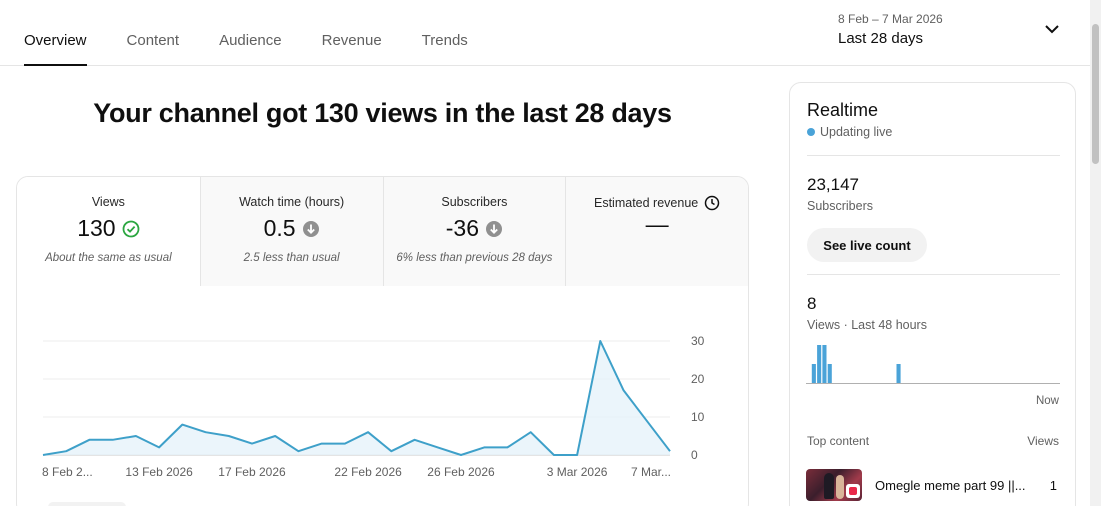 The width and height of the screenshot is (1101, 506). Describe the element at coordinates (368, 472) in the screenshot. I see `x-tick-label: 22 Feb 2026` at that location.